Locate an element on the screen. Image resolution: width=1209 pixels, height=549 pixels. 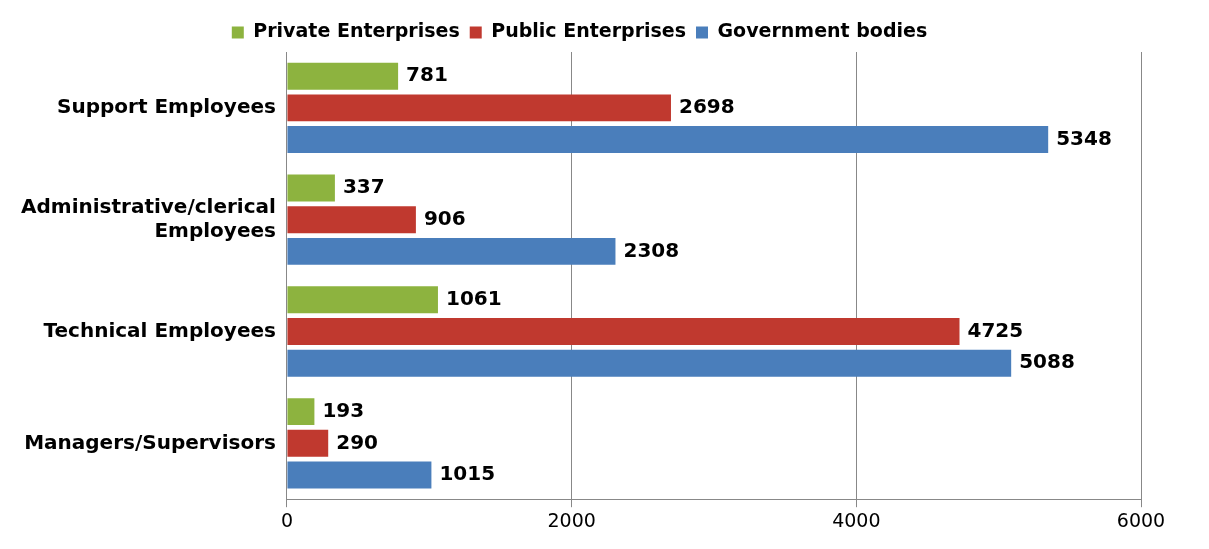
y-tick-label: Technical Employees is located at coordinates (159, 329).